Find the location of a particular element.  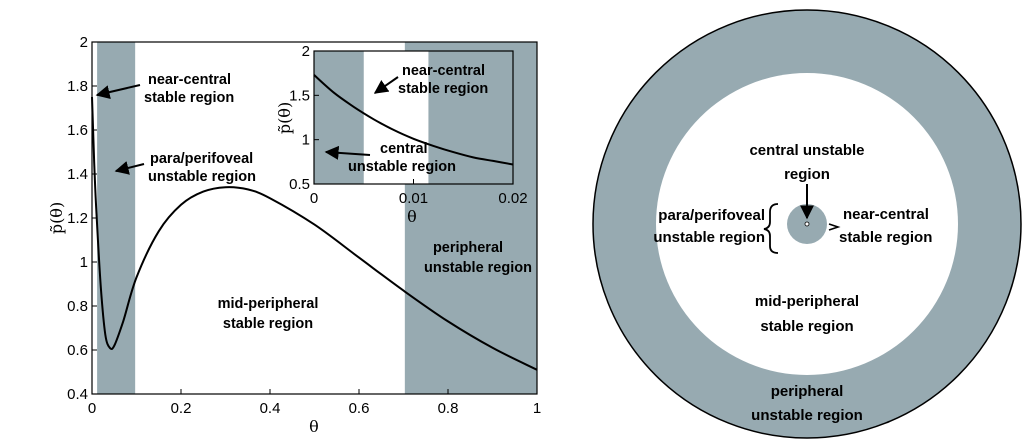

main-xtick-label-1: 0.2 is located at coordinates (181, 408).